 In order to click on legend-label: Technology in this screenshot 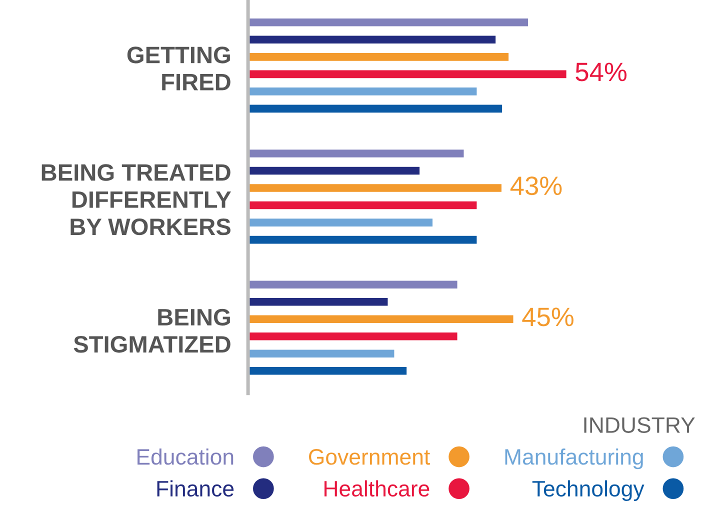, I will do `click(588, 490)`.